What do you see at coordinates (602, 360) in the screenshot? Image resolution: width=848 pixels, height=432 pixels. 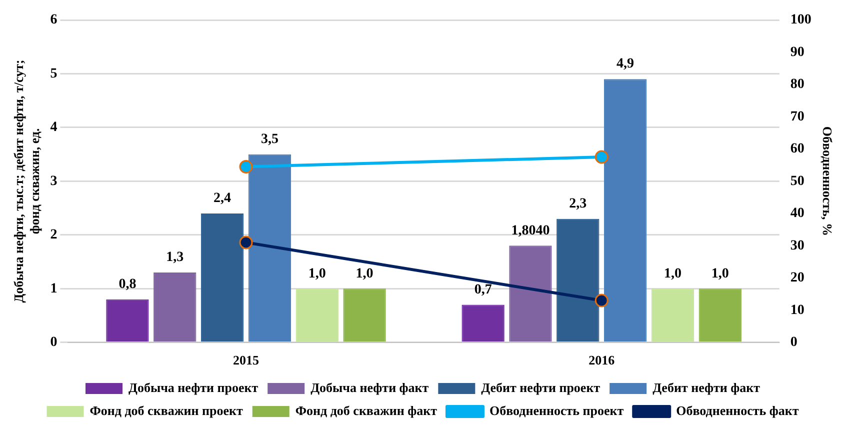 I see `x-tick-label: 2016` at bounding box center [602, 360].